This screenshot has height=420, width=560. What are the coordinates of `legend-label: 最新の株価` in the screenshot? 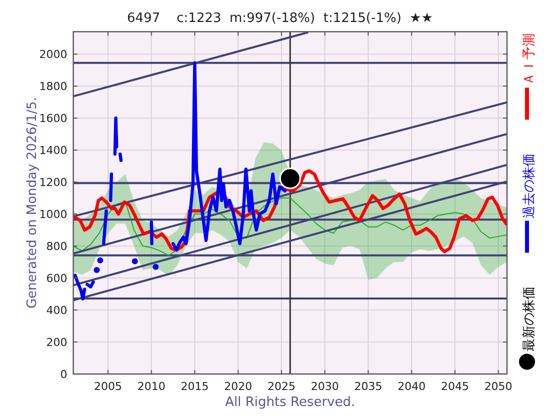 It's located at (529, 319).